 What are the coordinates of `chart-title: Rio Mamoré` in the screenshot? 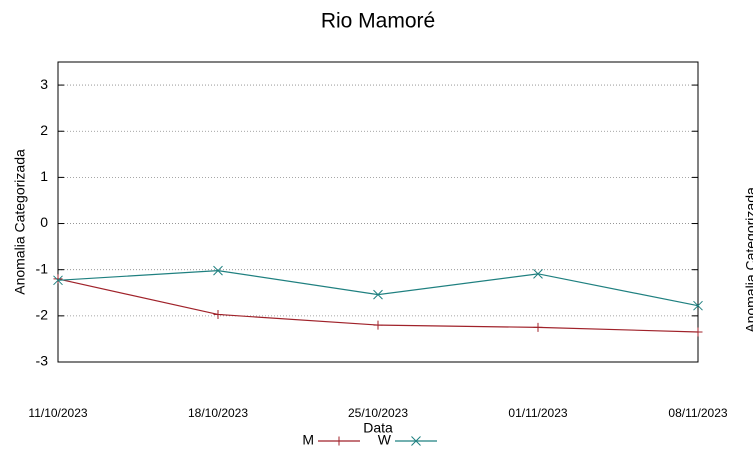 It's located at (378, 21).